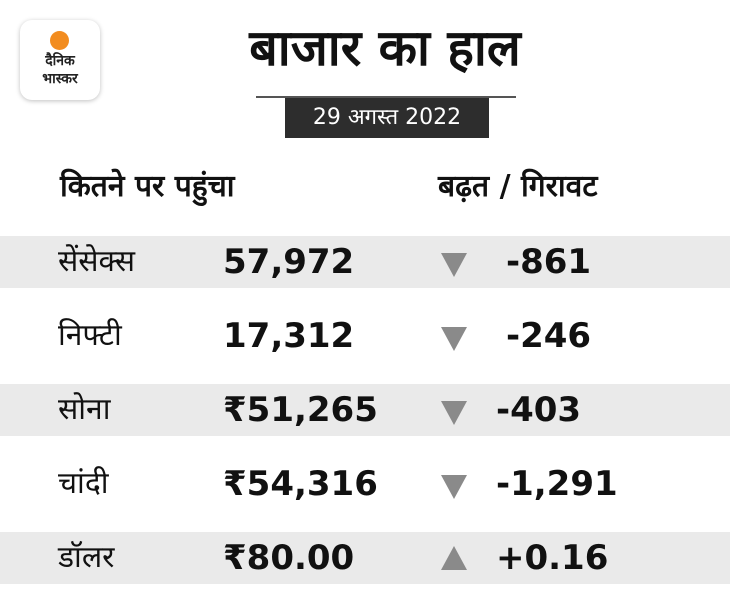  What do you see at coordinates (289, 262) in the screenshot?
I see `market-value: 57,972` at bounding box center [289, 262].